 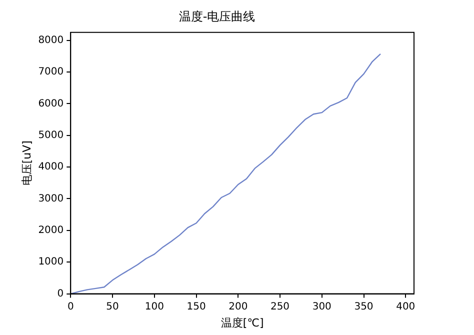 I want to click on y-tick-label: 3000, so click(x=51, y=198).